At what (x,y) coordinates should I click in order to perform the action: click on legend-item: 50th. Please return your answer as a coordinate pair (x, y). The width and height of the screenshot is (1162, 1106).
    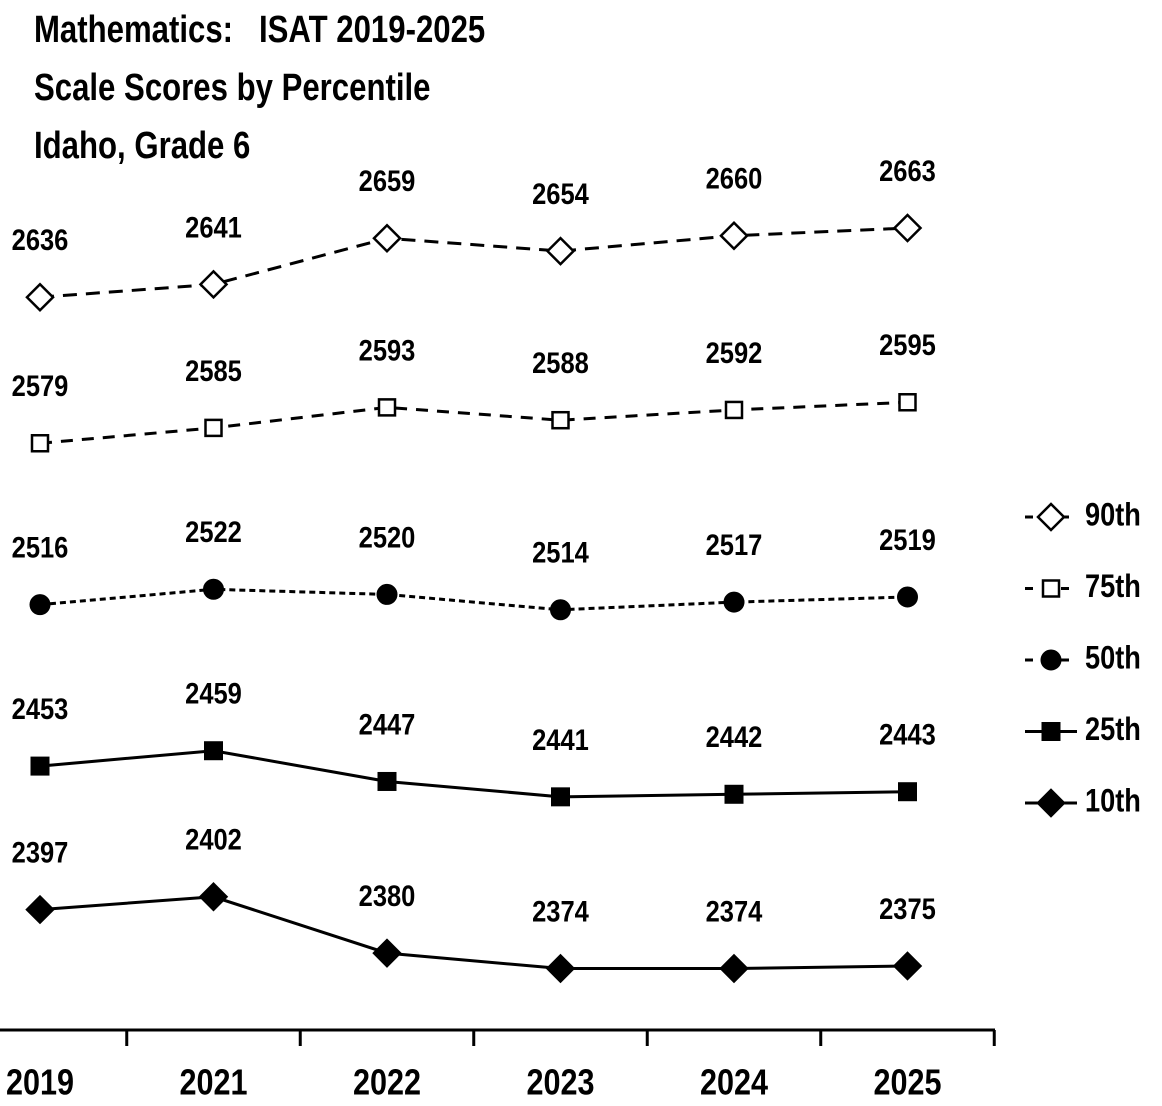
    Looking at the image, I should click on (1083, 658).